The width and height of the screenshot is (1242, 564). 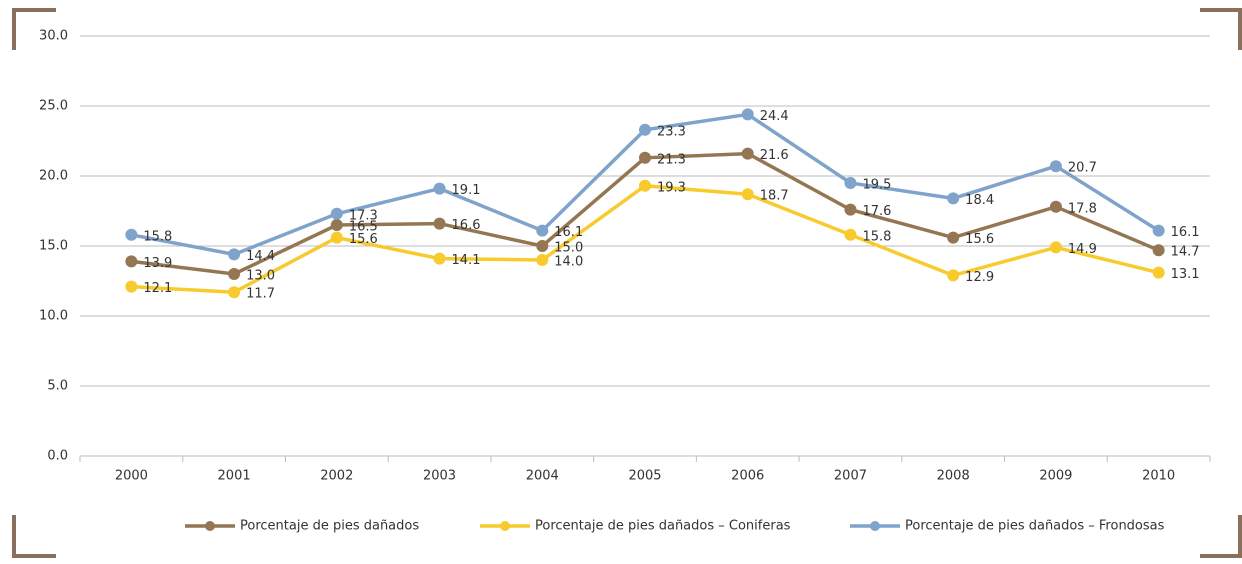 What do you see at coordinates (671, 131) in the screenshot?
I see `data-label: 23.3` at bounding box center [671, 131].